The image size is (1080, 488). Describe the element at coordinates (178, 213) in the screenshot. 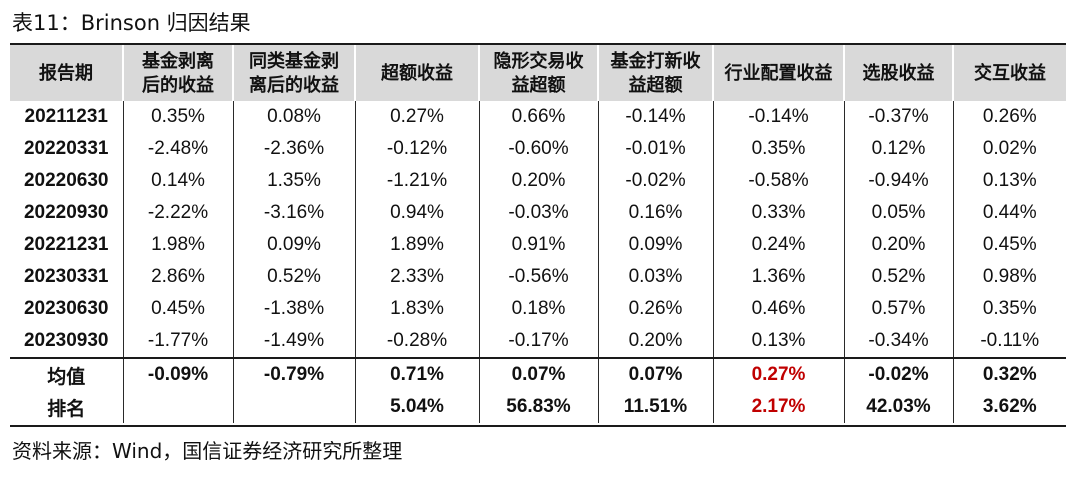

I see `value-cell: -2.22%` at that location.